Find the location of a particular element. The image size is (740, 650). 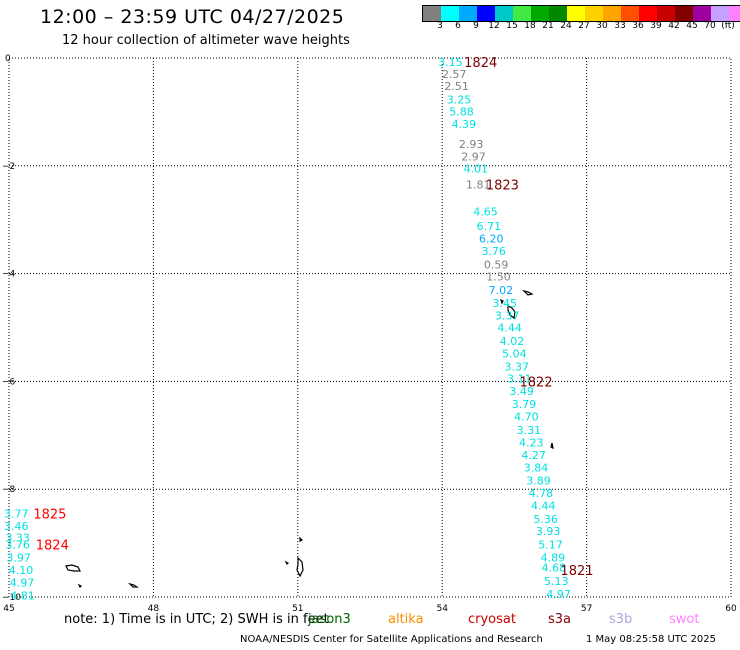

wave-height-label: 4.78 is located at coordinates (541, 493).